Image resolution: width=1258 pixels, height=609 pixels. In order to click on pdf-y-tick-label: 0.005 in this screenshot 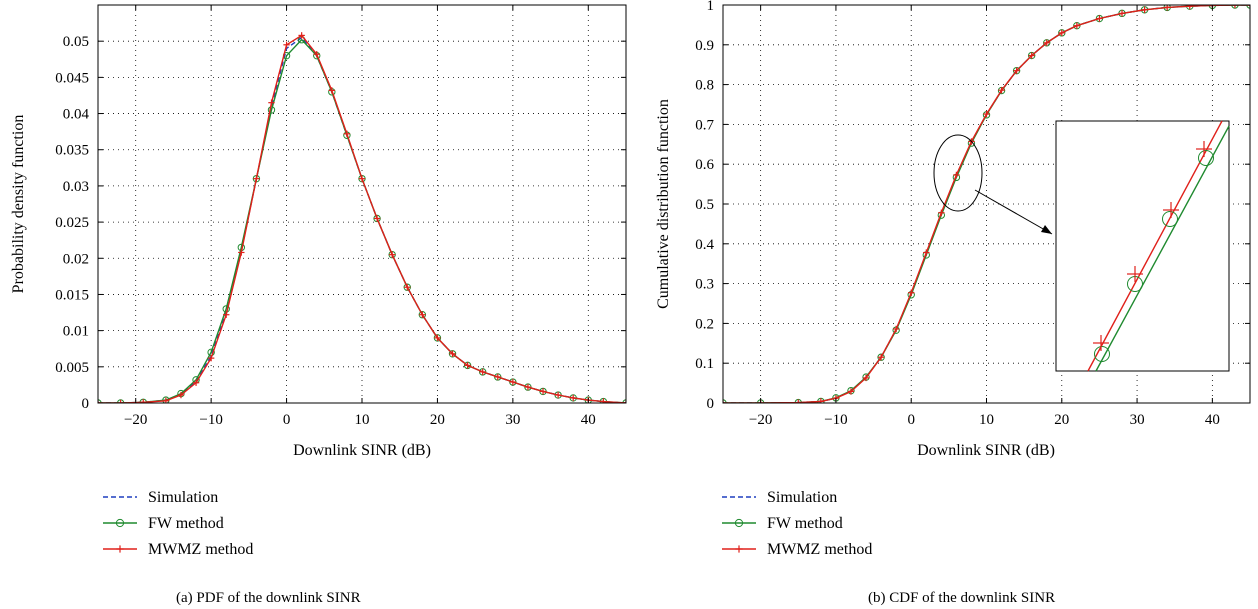, I will do `click(72, 368)`.